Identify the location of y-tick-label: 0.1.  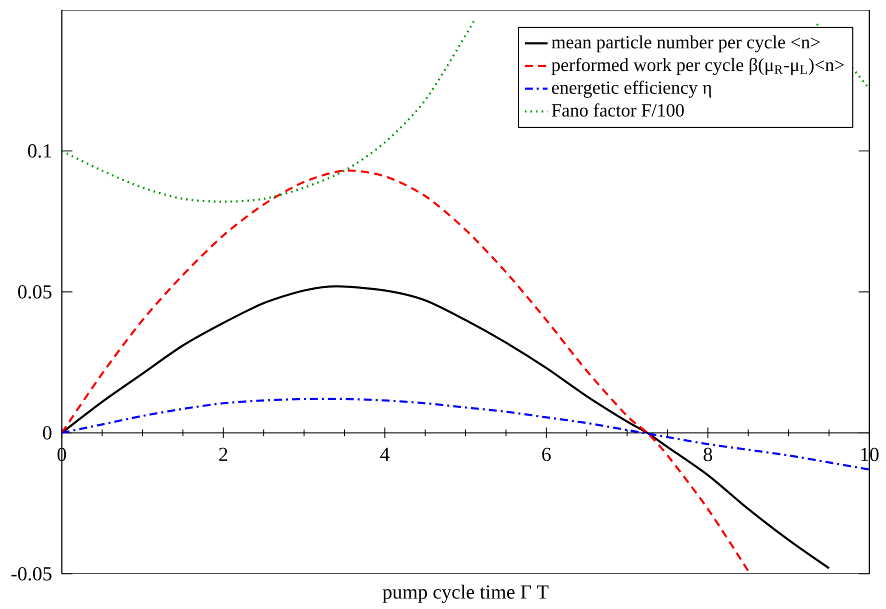
(40, 151).